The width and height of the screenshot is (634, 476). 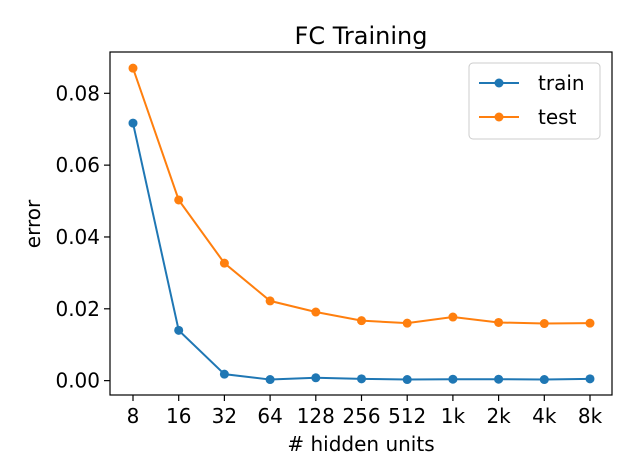 What do you see at coordinates (361, 36) in the screenshot?
I see `chart-title: FC Training` at bounding box center [361, 36].